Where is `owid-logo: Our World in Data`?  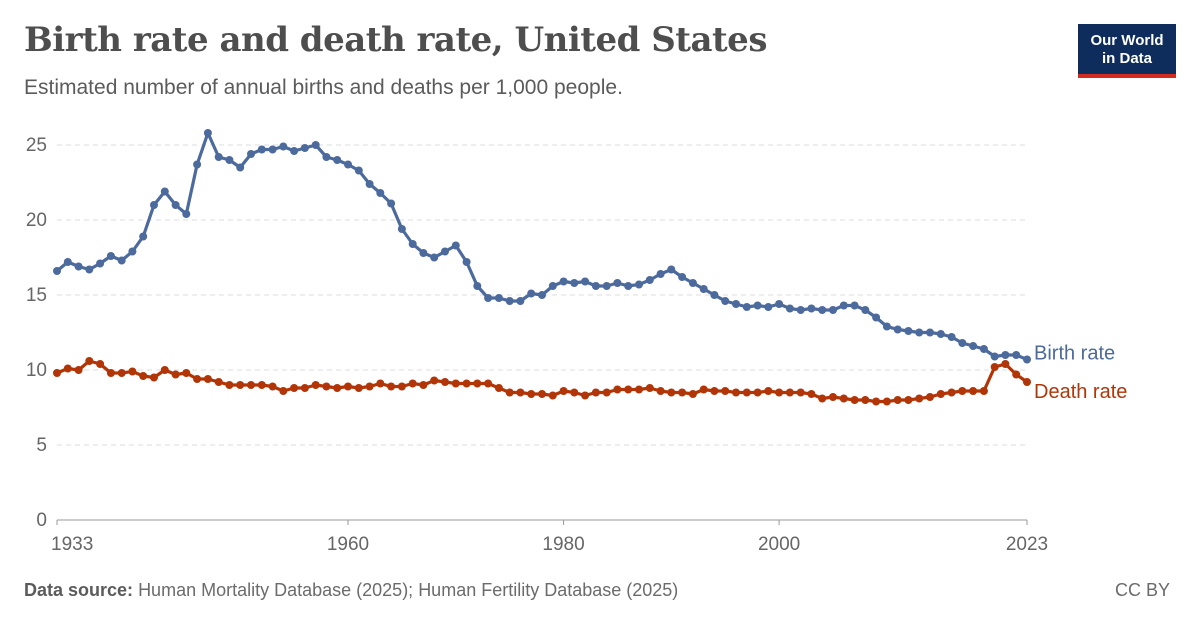
owid-logo: Our World in Data is located at coordinates (1127, 51).